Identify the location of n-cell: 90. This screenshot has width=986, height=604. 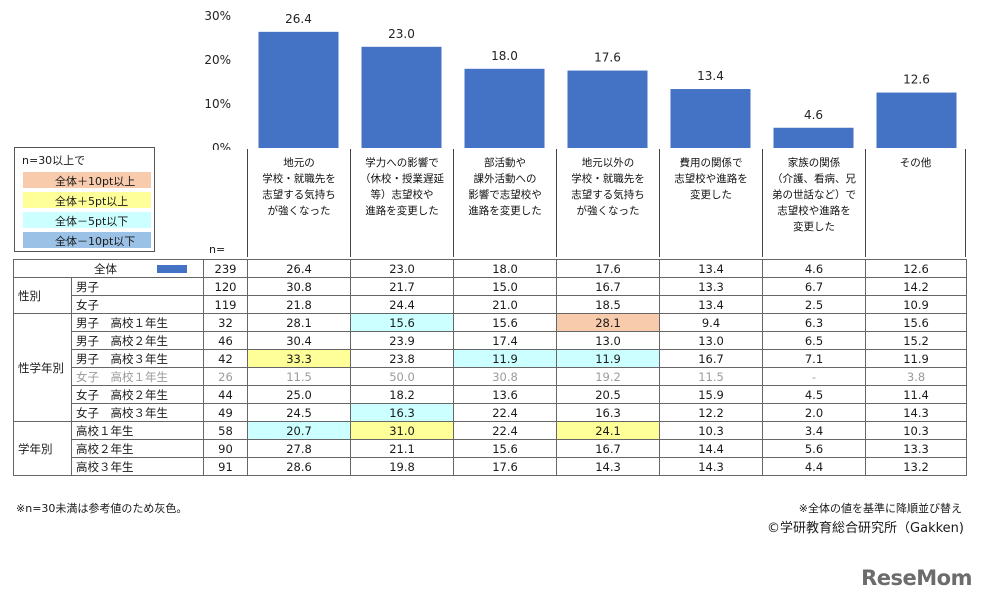
(225, 448).